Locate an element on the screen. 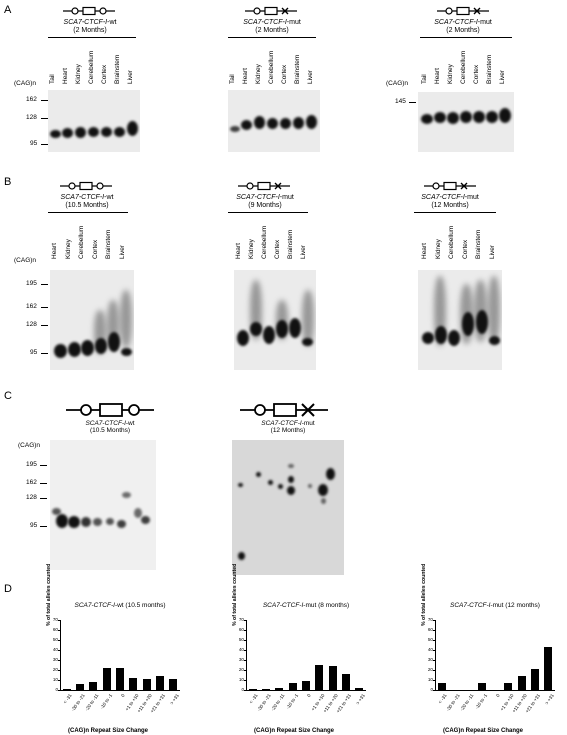 Image resolution: width=567 pixels, height=735 pixels. y-axis-title-c: (CAG)n is located at coordinates (29, 445).